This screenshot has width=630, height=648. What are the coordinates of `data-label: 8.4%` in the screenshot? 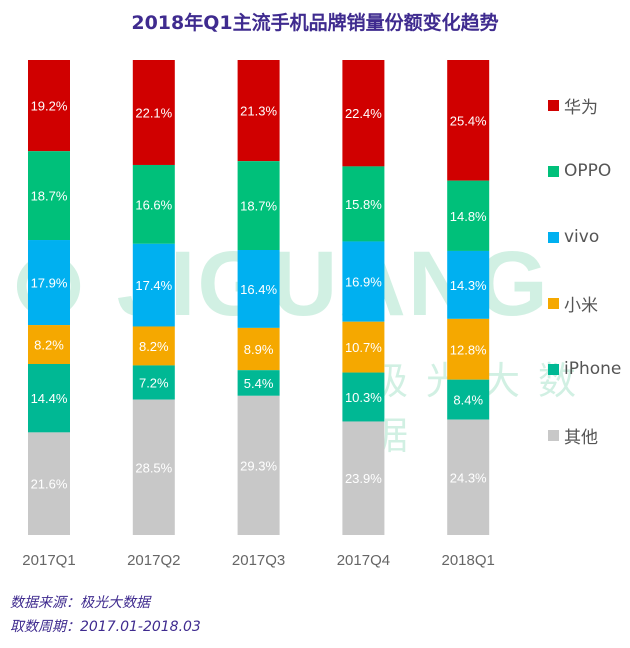 It's located at (468, 400).